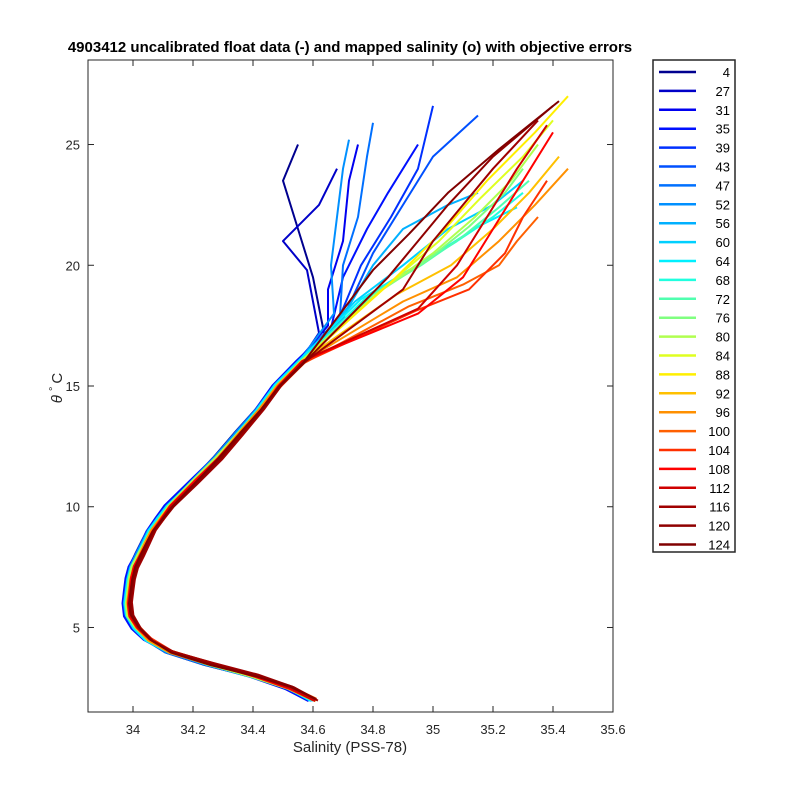 This screenshot has height=800, width=800. What do you see at coordinates (719, 526) in the screenshot?
I see `legend-label-120: 120` at bounding box center [719, 526].